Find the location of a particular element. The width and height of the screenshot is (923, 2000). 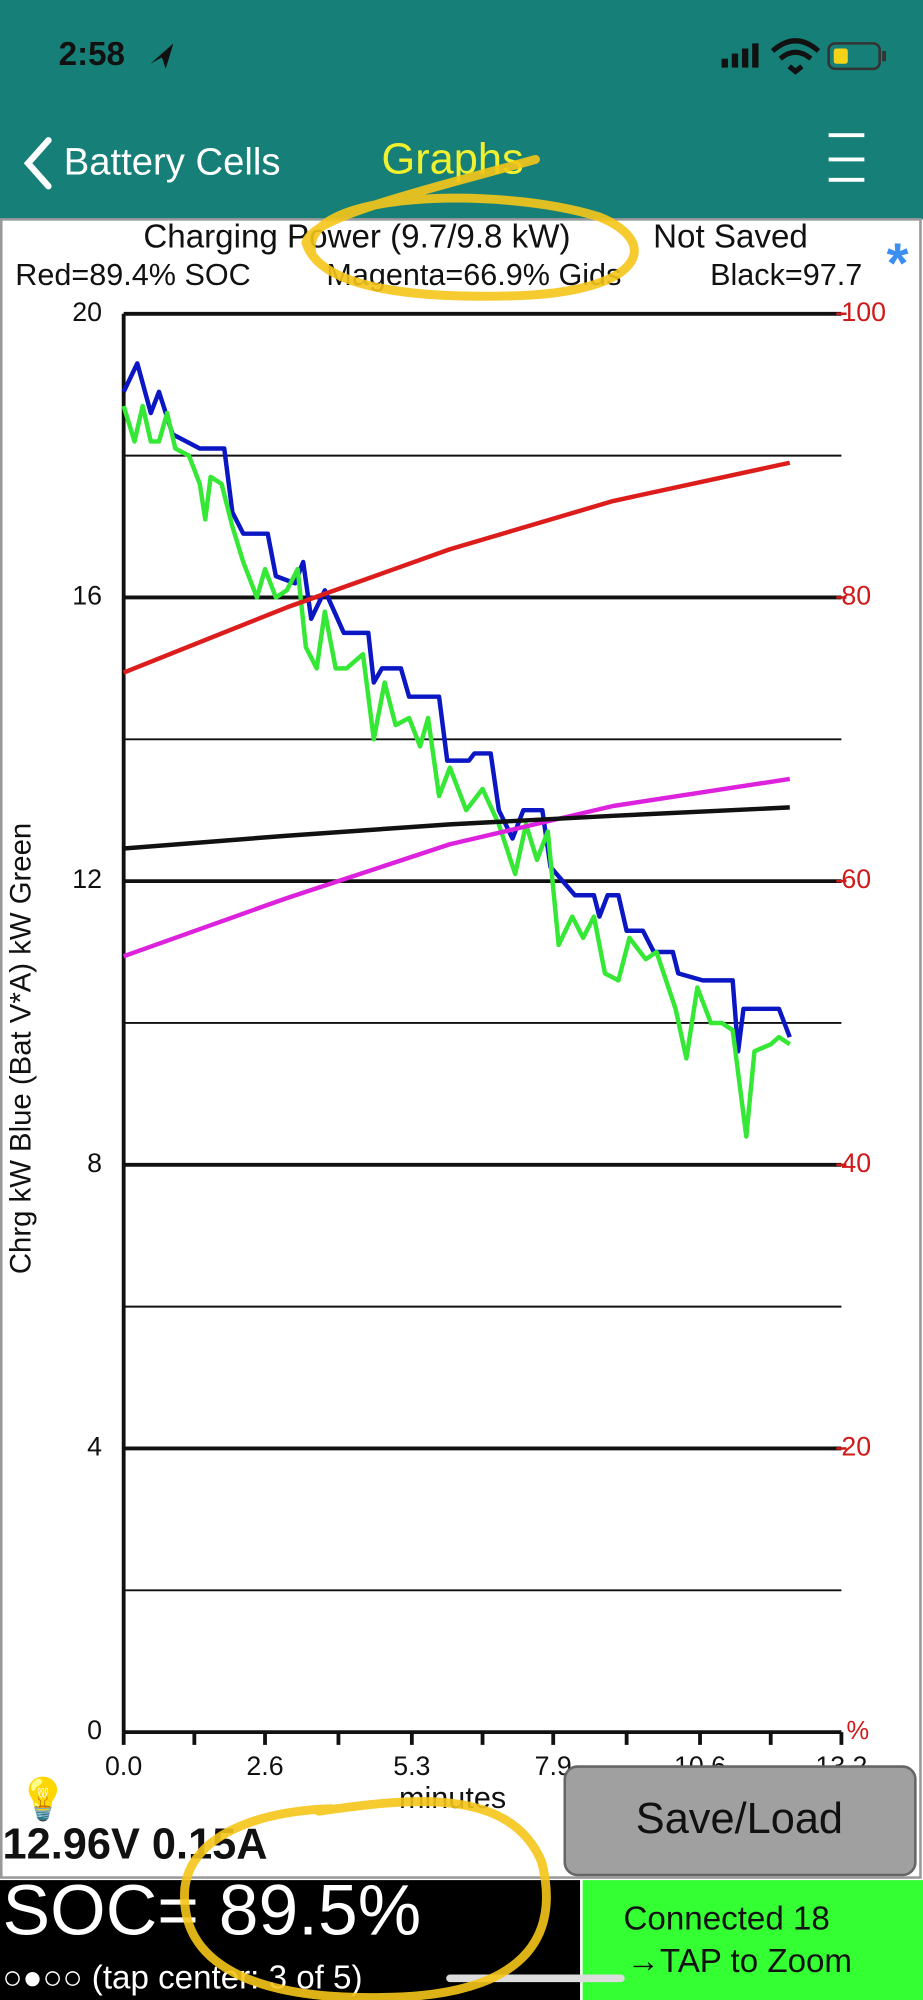

y2-tick-label: 100 is located at coordinates (863, 312).